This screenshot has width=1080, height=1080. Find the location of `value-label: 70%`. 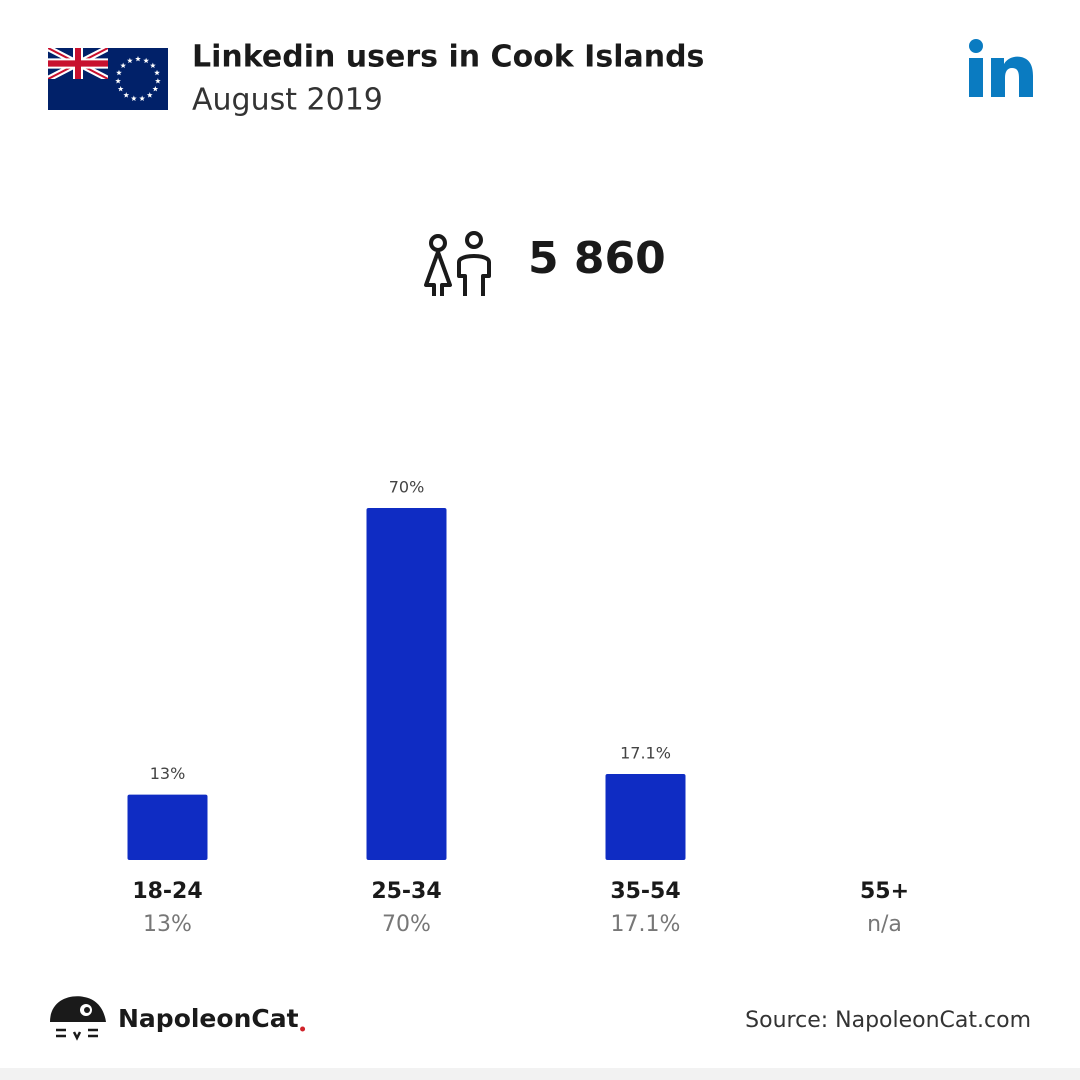

value-label: 70% is located at coordinates (407, 487).